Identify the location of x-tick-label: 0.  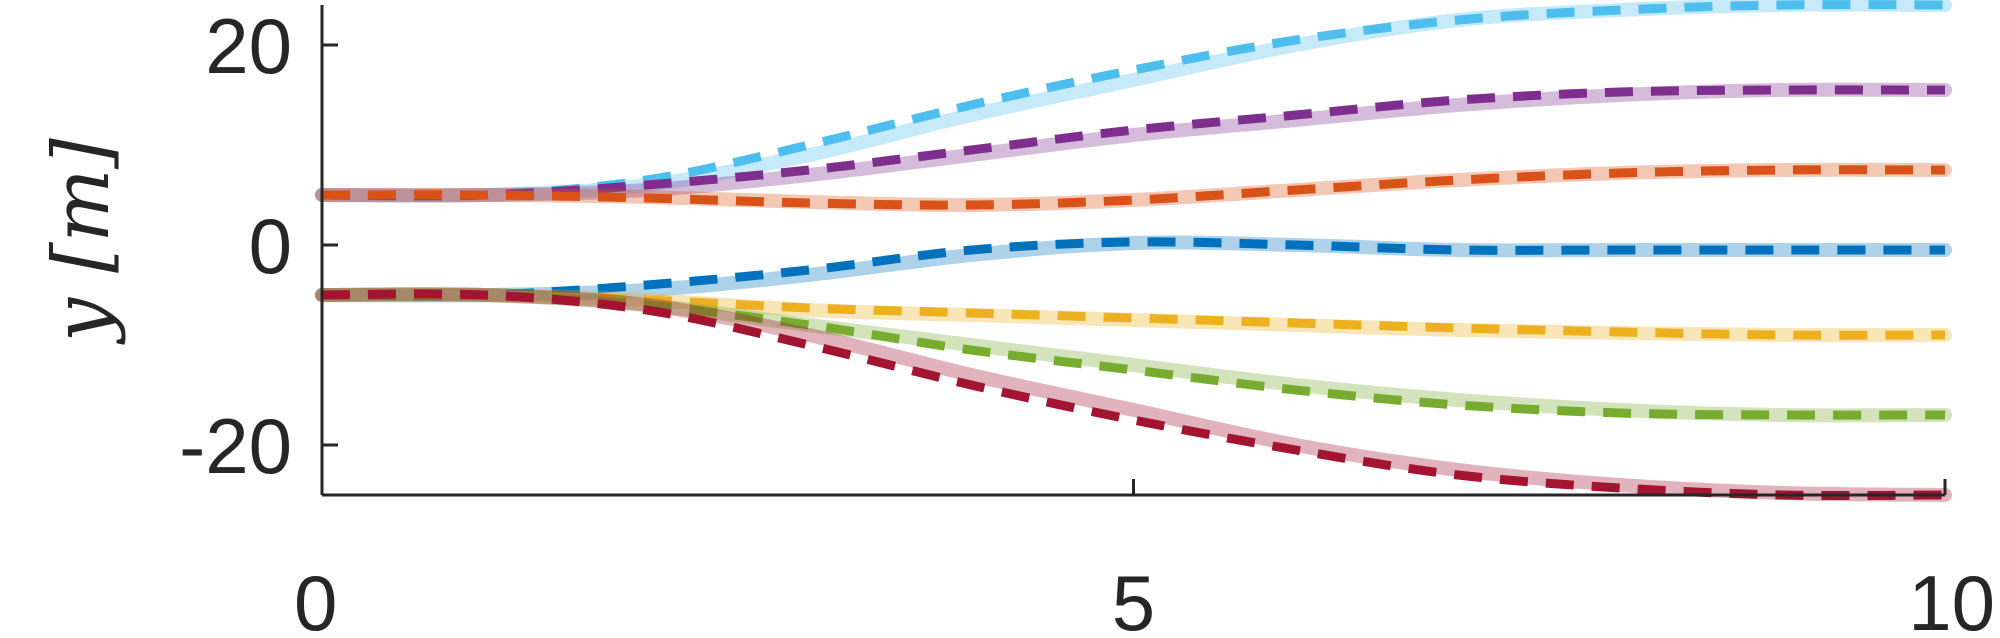
(315, 598).